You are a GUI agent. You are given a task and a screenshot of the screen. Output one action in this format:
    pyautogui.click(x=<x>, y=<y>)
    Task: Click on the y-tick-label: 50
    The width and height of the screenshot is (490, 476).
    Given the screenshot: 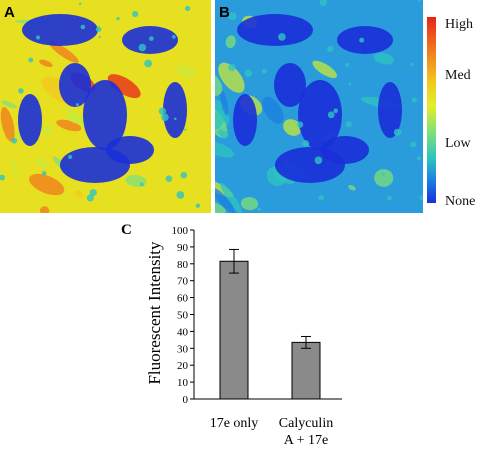 What is the action you would take?
    pyautogui.click(x=183, y=316)
    